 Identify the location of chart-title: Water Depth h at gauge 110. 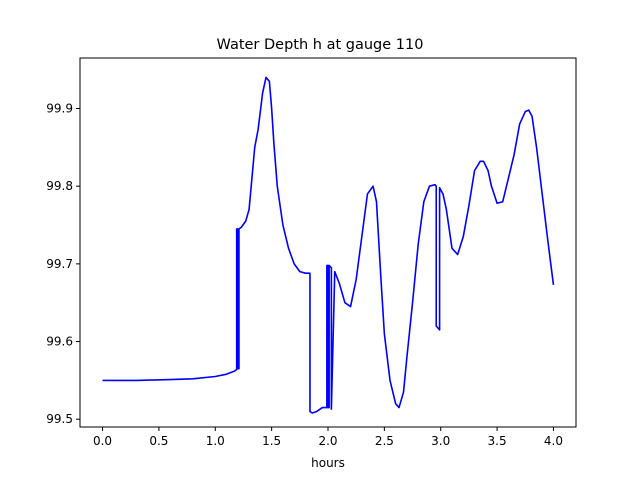
(320, 45).